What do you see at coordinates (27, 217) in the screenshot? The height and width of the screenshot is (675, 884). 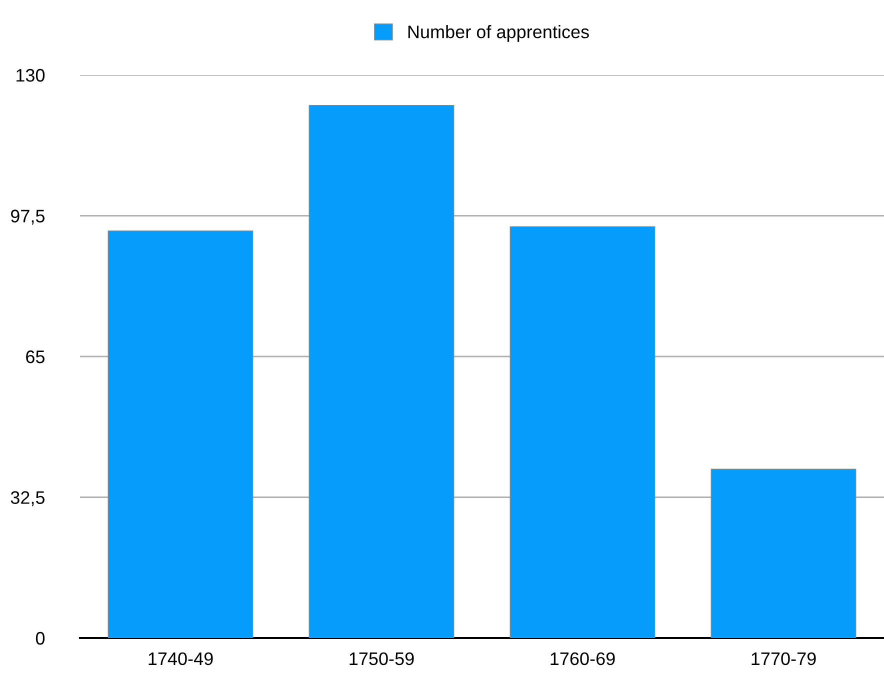 I see `y-tick-label: 97,5` at bounding box center [27, 217].